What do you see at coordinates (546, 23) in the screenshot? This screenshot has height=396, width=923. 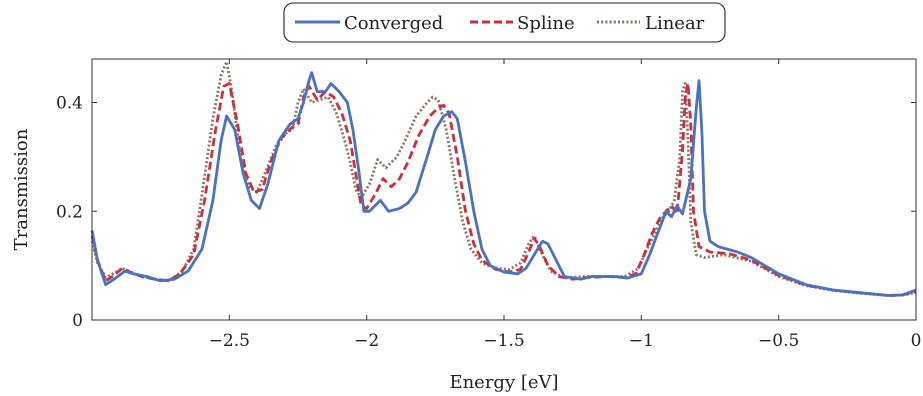 I see `legend-label-spline: Spline` at bounding box center [546, 23].